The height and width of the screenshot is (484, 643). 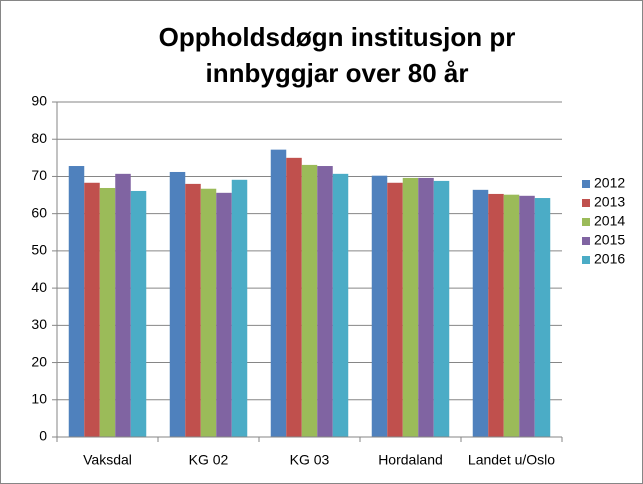 I want to click on legend-label: 2016, so click(x=609, y=259).